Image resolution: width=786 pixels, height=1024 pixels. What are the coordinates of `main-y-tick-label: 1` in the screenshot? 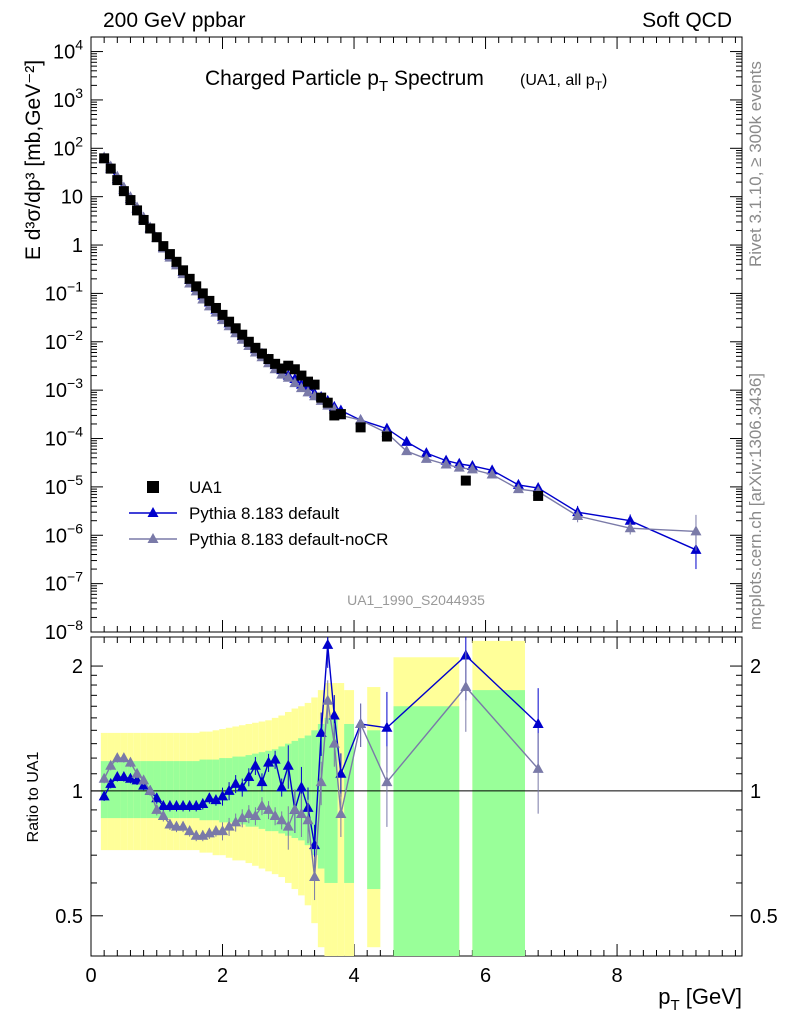 It's located at (77, 246).